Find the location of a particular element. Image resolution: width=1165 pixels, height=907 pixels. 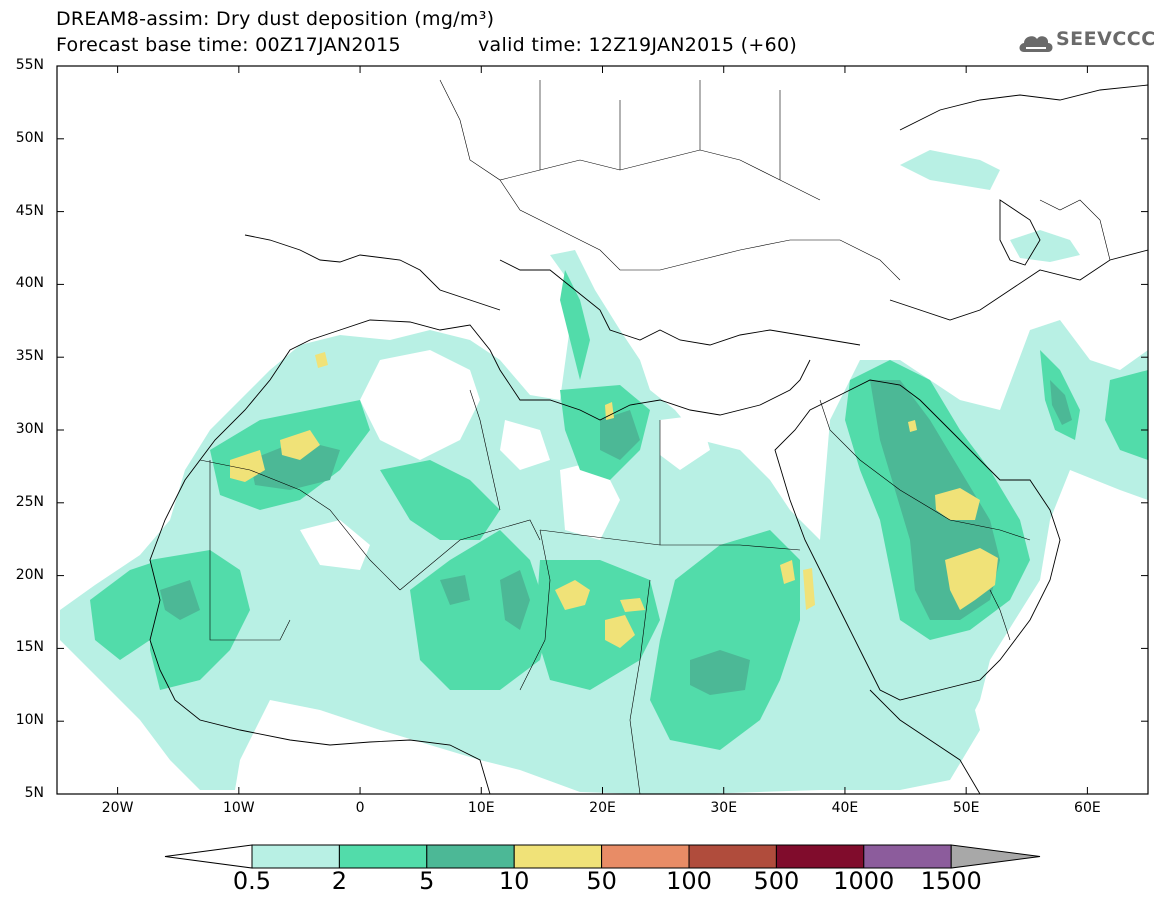

seevccc-logo is located at coordinates (1086, 42).